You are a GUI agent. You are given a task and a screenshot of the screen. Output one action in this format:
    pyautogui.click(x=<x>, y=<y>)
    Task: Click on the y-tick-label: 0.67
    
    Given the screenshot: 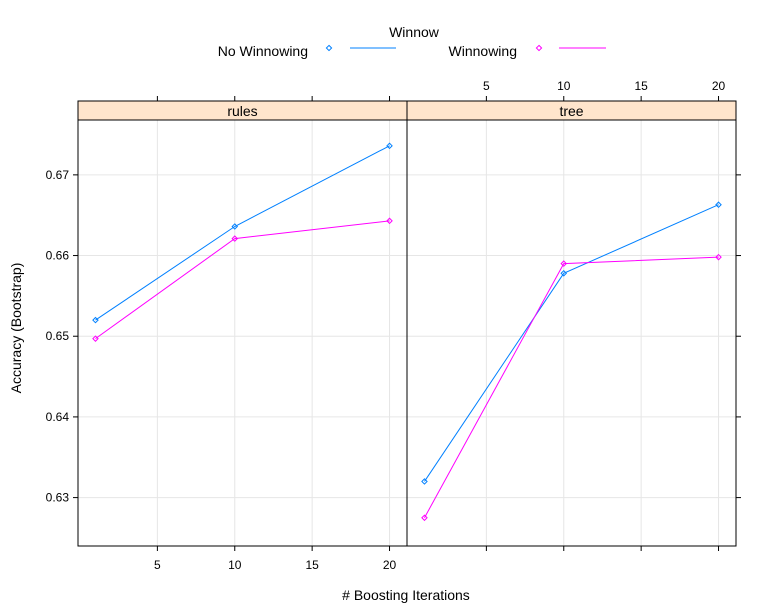 What is the action you would take?
    pyautogui.click(x=58, y=175)
    